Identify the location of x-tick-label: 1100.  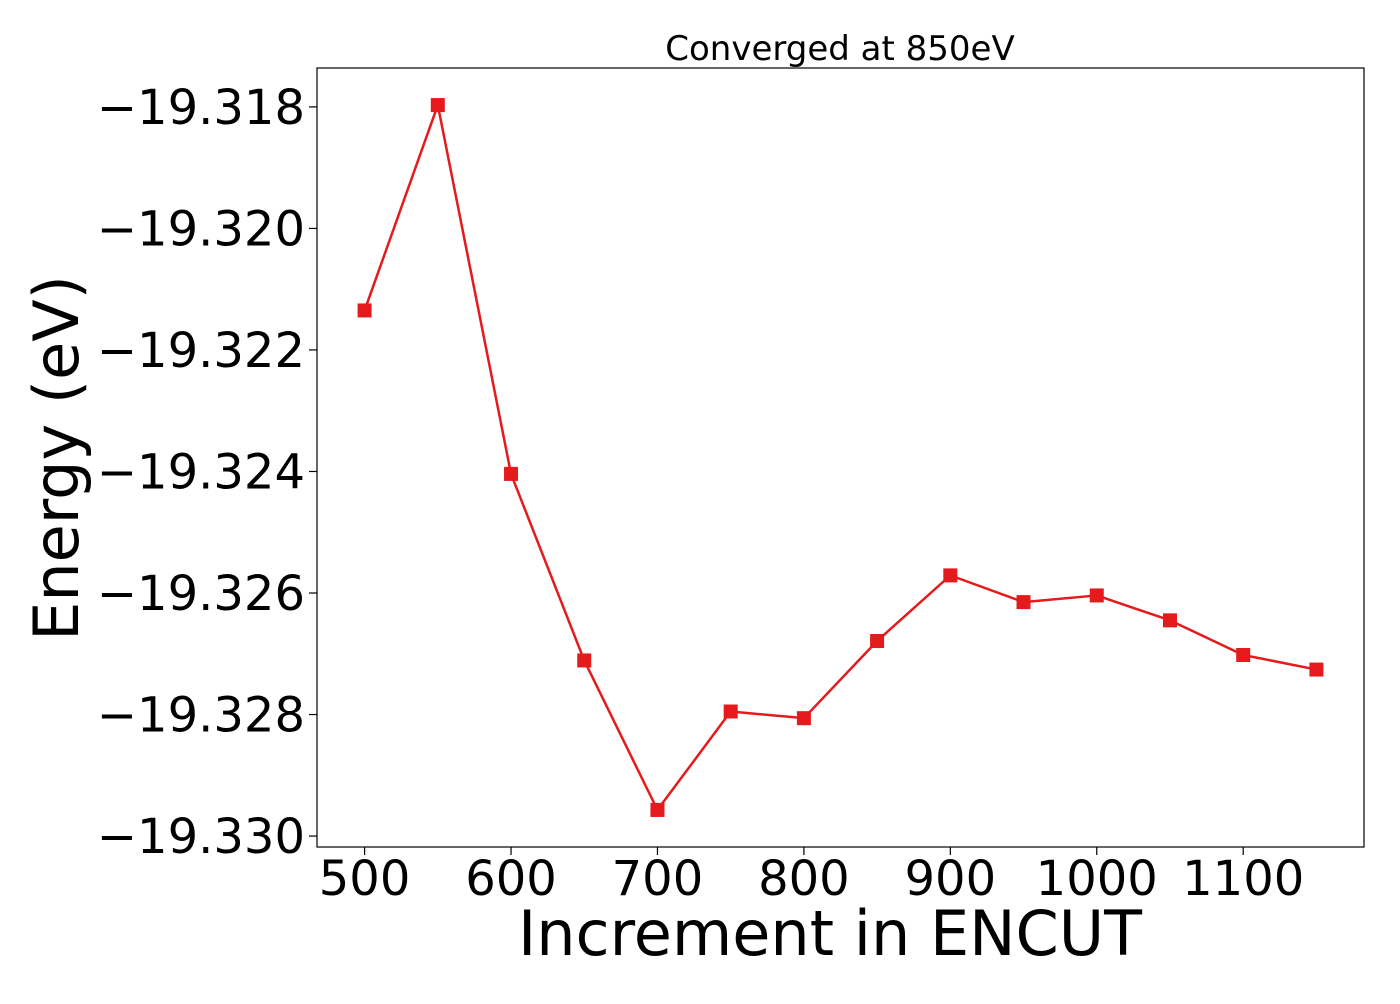
(1243, 879).